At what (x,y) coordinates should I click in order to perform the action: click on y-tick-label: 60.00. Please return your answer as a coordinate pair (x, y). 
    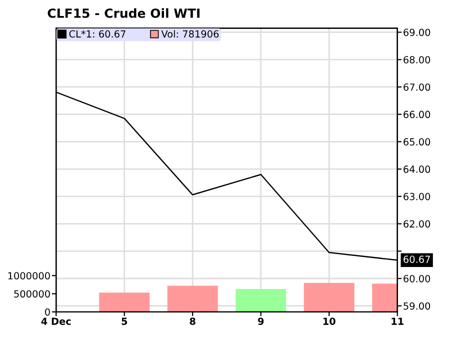
    Looking at the image, I should click on (417, 278).